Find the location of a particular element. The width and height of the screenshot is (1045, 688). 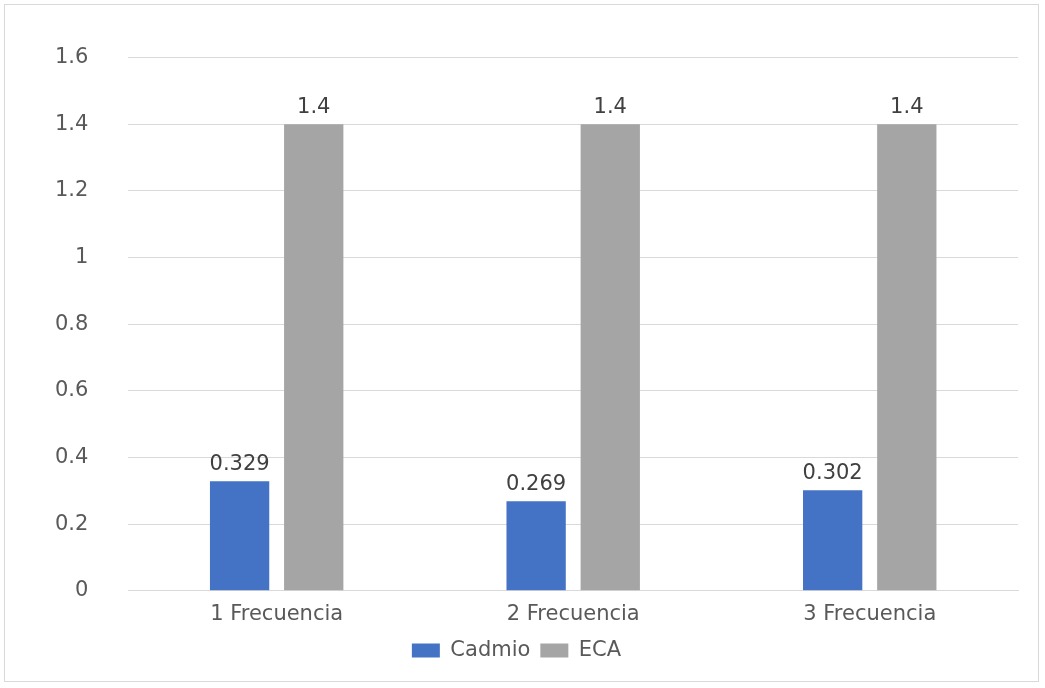

y-tick-label: 0.6 is located at coordinates (71, 389).